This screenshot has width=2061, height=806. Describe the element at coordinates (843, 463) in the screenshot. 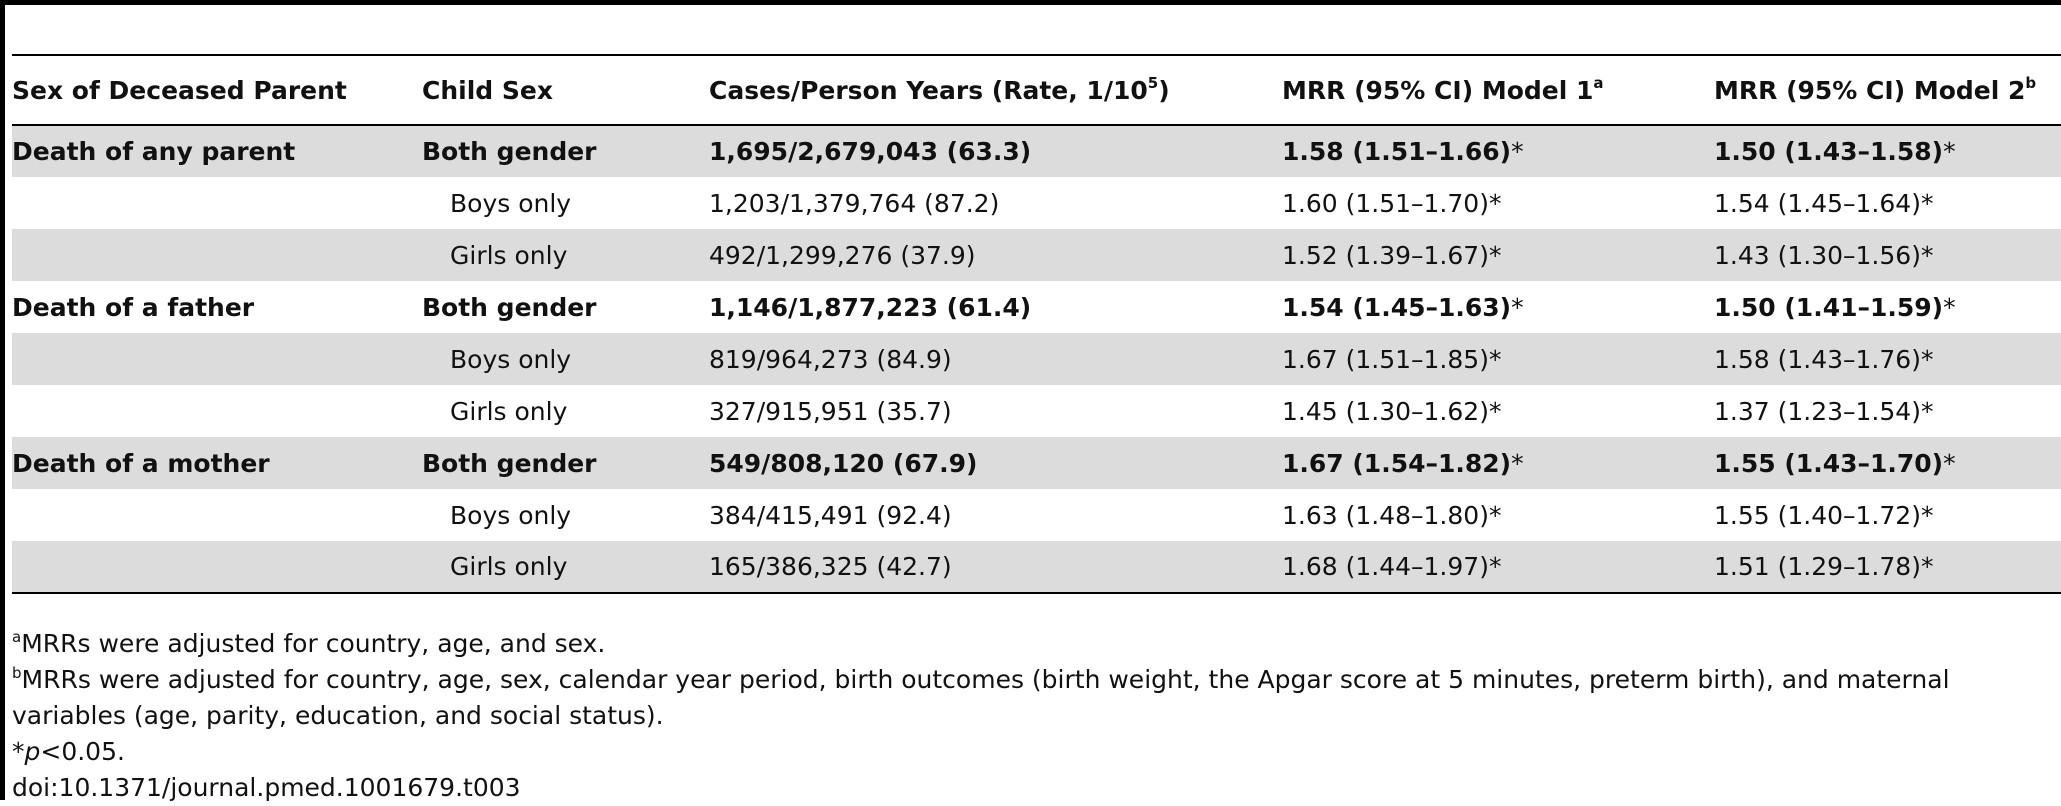

I see `cases-cell: 549/808,120 (67.9)` at that location.